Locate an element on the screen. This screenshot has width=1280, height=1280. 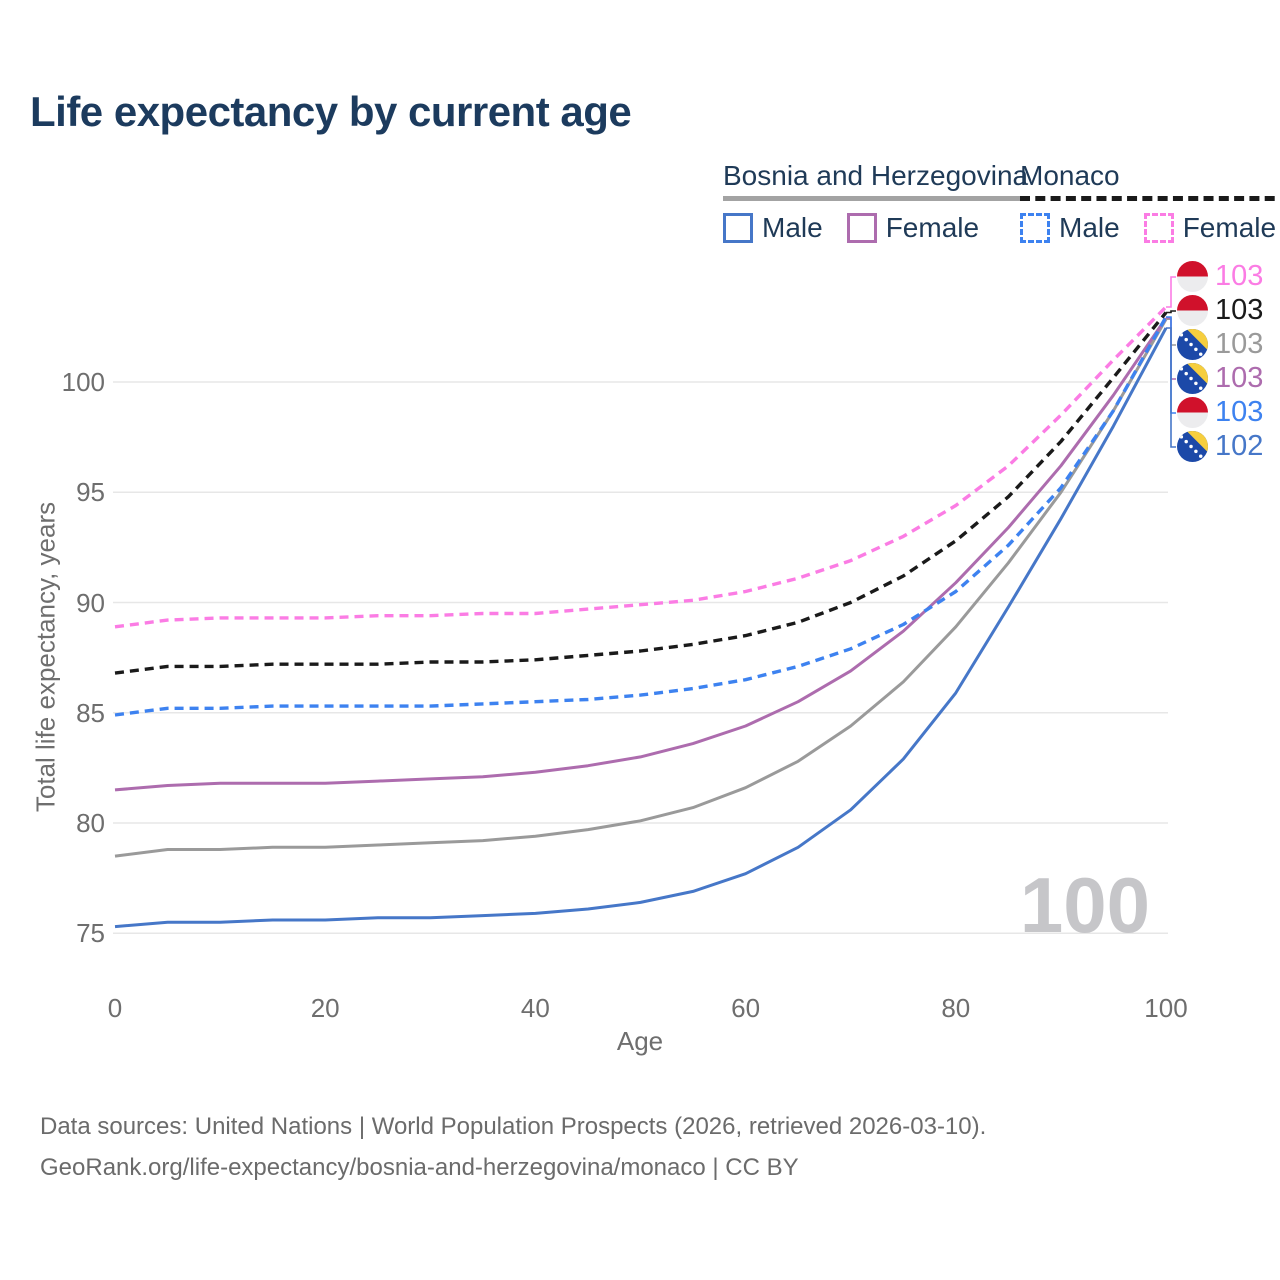
legend-country-monaco: Monaco is located at coordinates (1070, 175).